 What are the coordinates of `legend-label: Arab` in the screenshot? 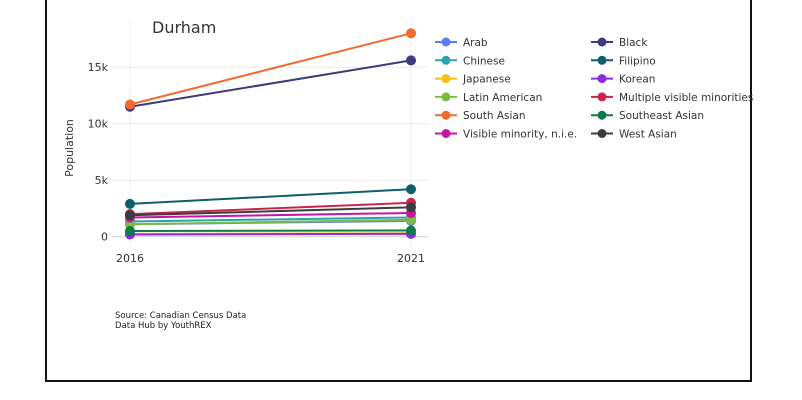 It's located at (475, 43).